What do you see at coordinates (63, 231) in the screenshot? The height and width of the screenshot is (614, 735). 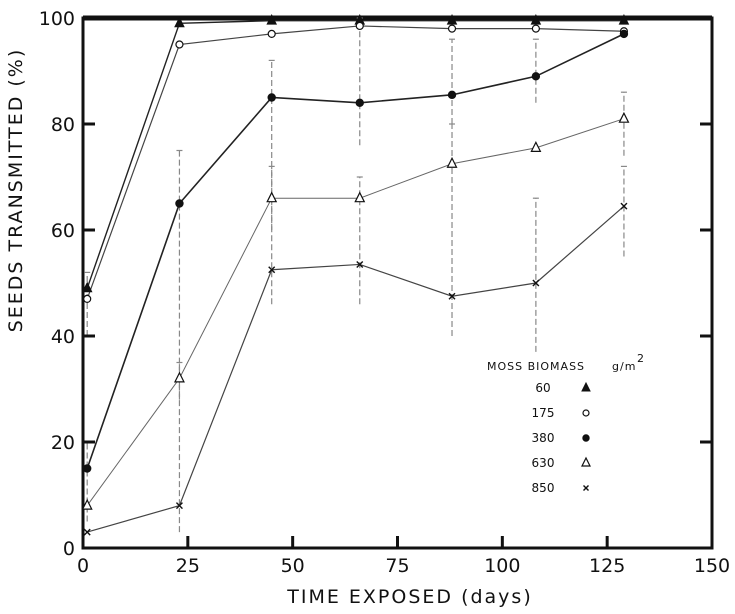 I see `y-tick-label: 60` at bounding box center [63, 231].